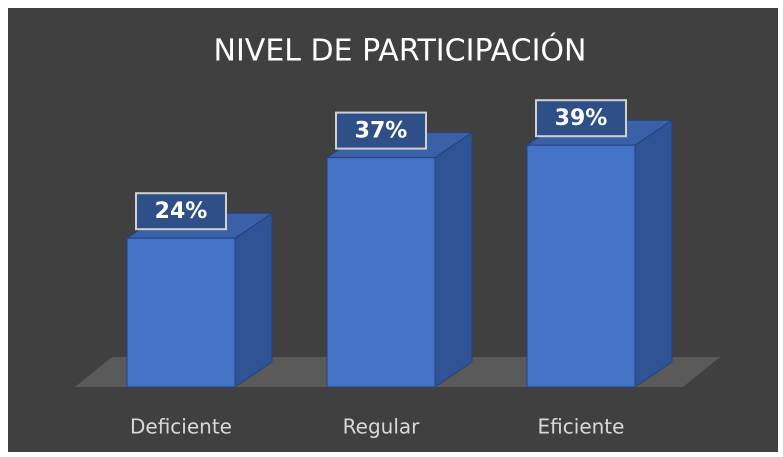 This screenshot has width=783, height=457. What do you see at coordinates (381, 427) in the screenshot?
I see `x-tick-label: Regular` at bounding box center [381, 427].